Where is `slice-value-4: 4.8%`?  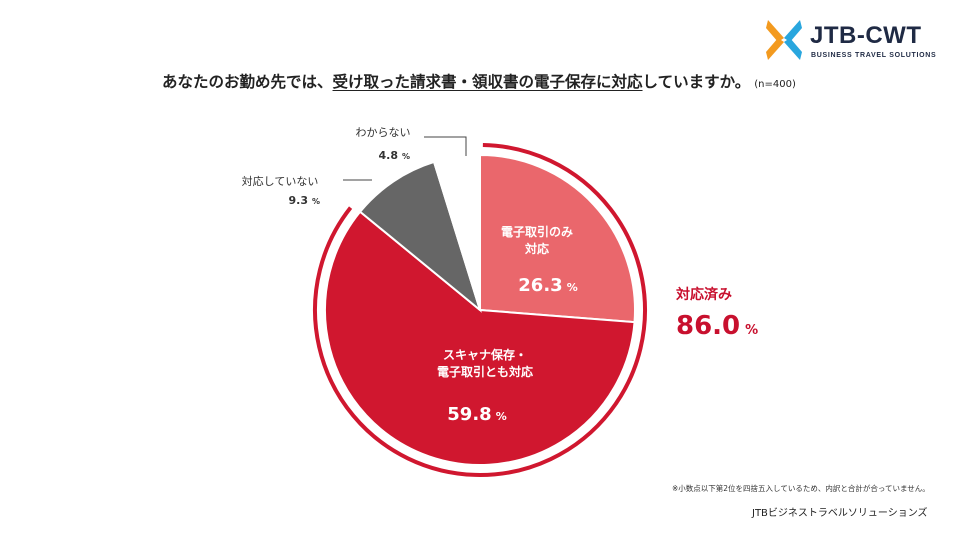 slice-value-4: 4.8% is located at coordinates (394, 155).